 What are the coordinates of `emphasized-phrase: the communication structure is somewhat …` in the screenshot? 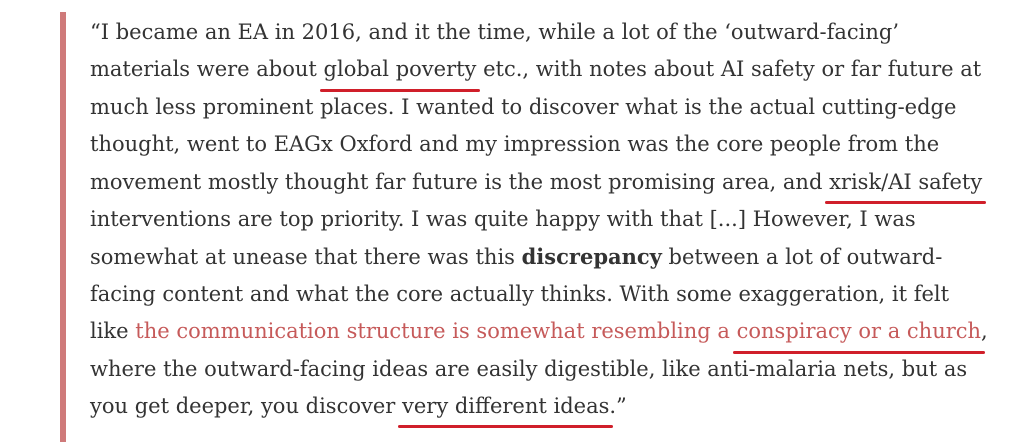 It's located at (436, 331).